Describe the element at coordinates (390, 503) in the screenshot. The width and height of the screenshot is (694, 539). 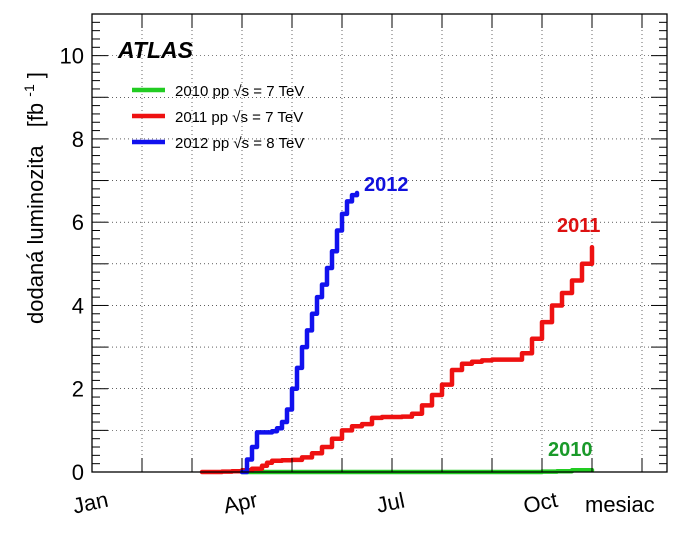
I see `x-tick-label-jul: Jul` at that location.